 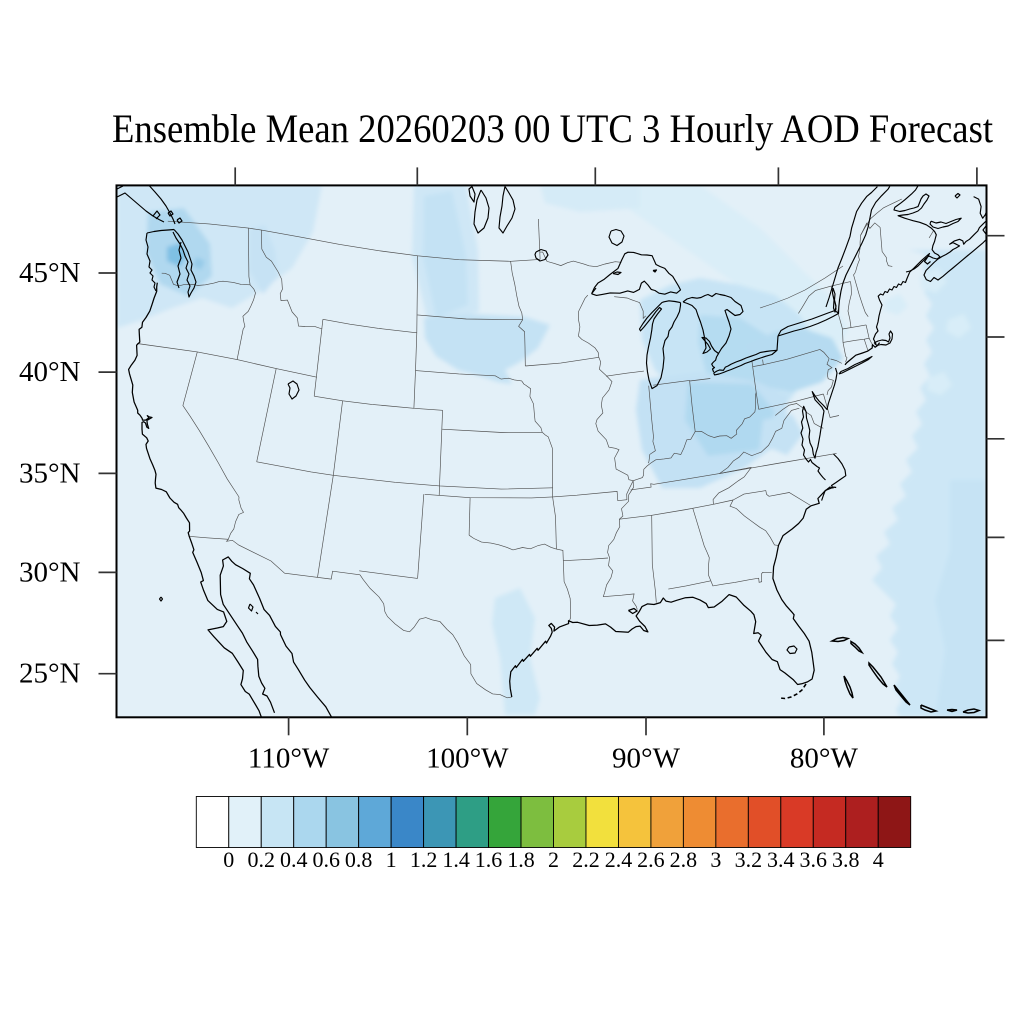 What do you see at coordinates (646, 758) in the screenshot?
I see `svg-text: 90°W` at bounding box center [646, 758].